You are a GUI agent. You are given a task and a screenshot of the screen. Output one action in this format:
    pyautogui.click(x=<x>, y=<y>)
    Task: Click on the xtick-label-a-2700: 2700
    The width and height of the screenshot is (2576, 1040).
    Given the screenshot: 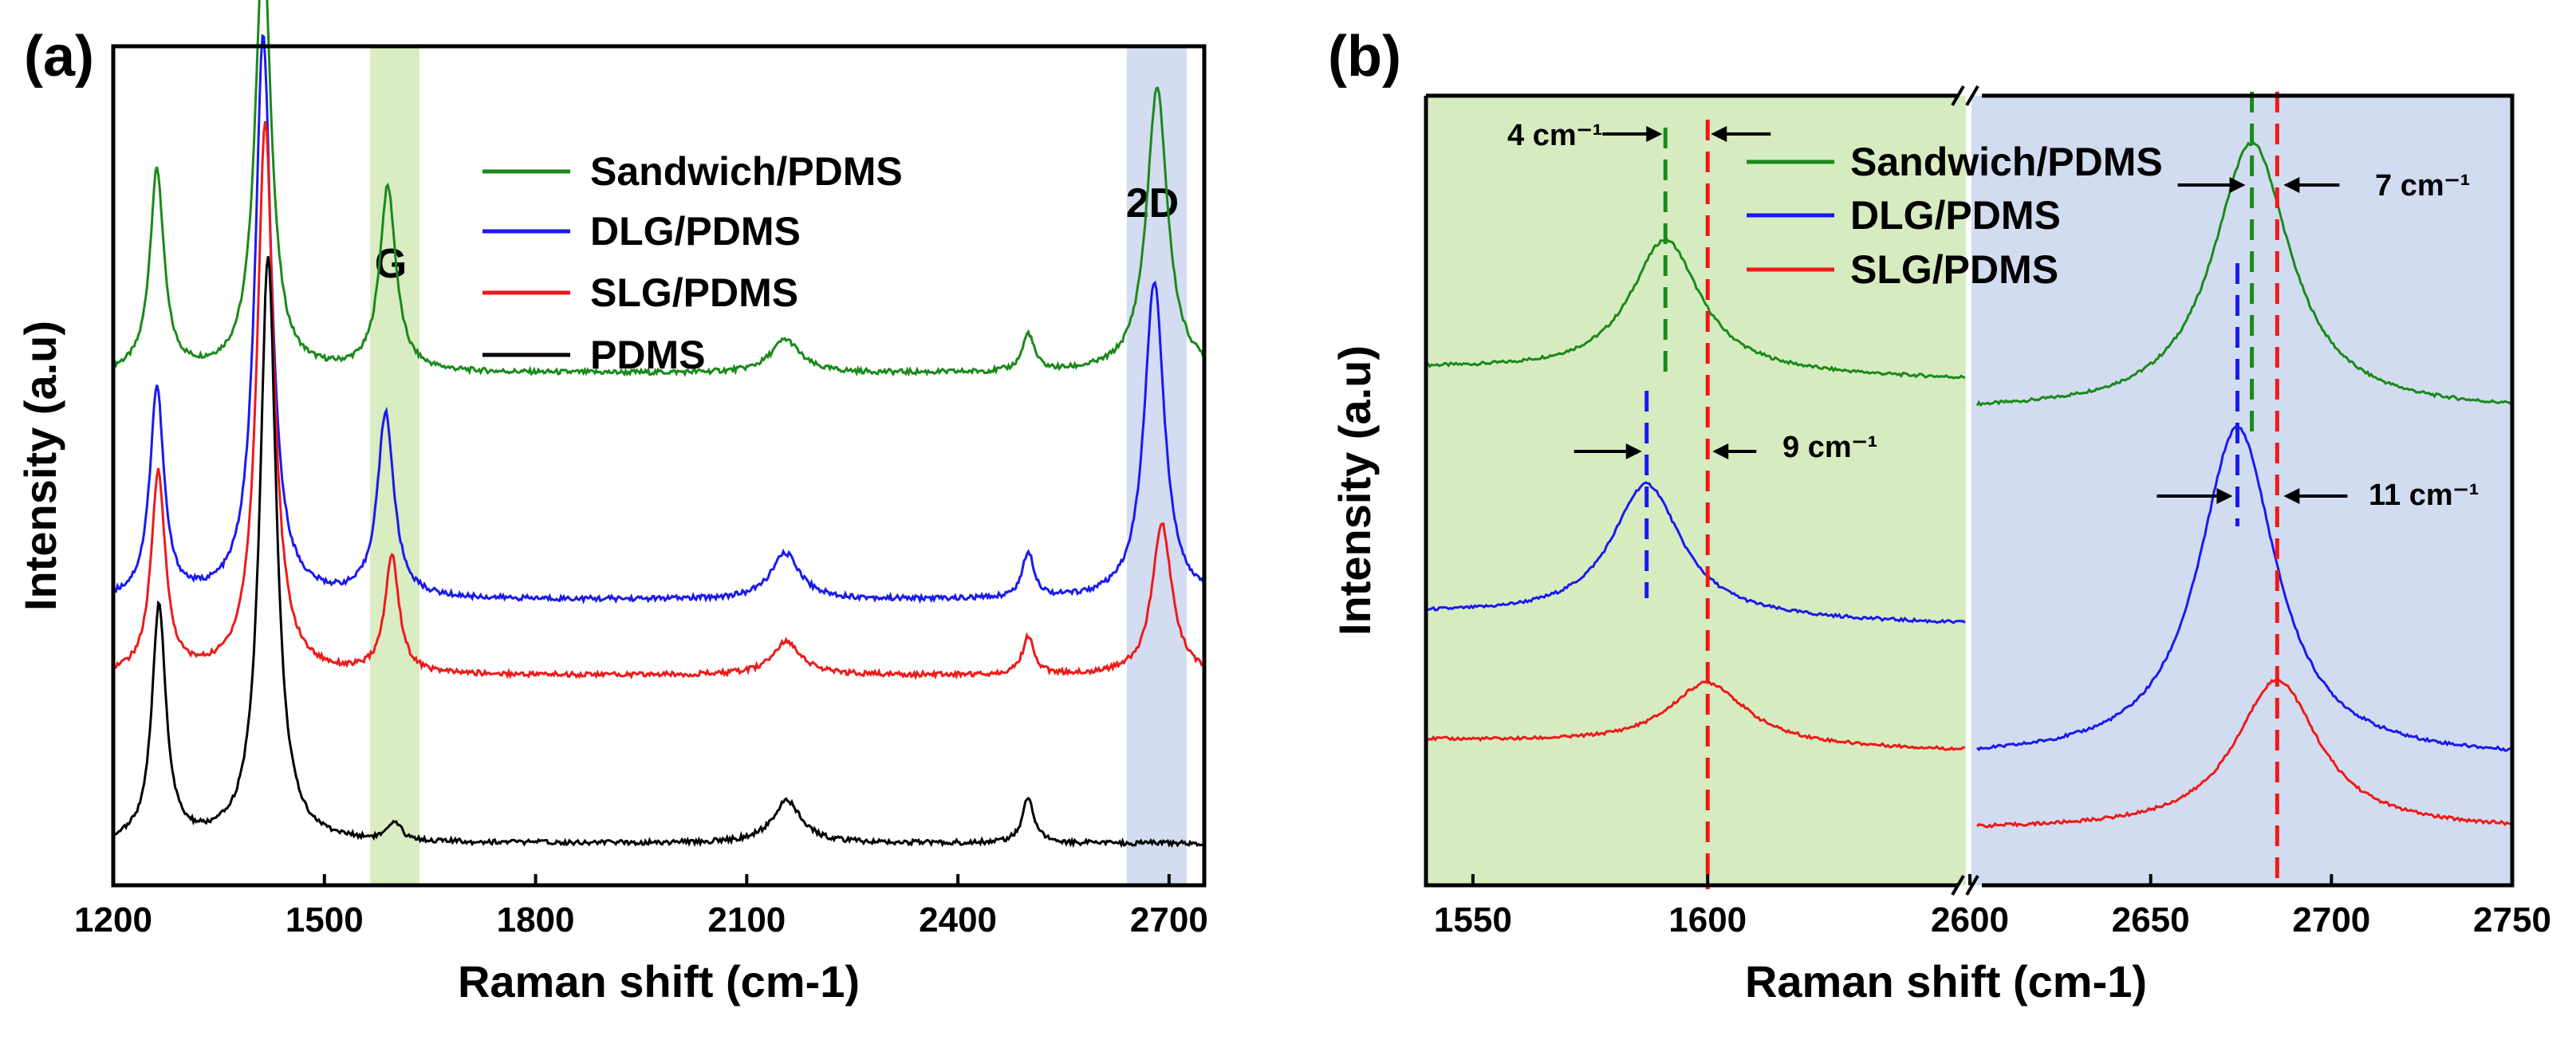 What is the action you would take?
    pyautogui.click(x=1169, y=920)
    